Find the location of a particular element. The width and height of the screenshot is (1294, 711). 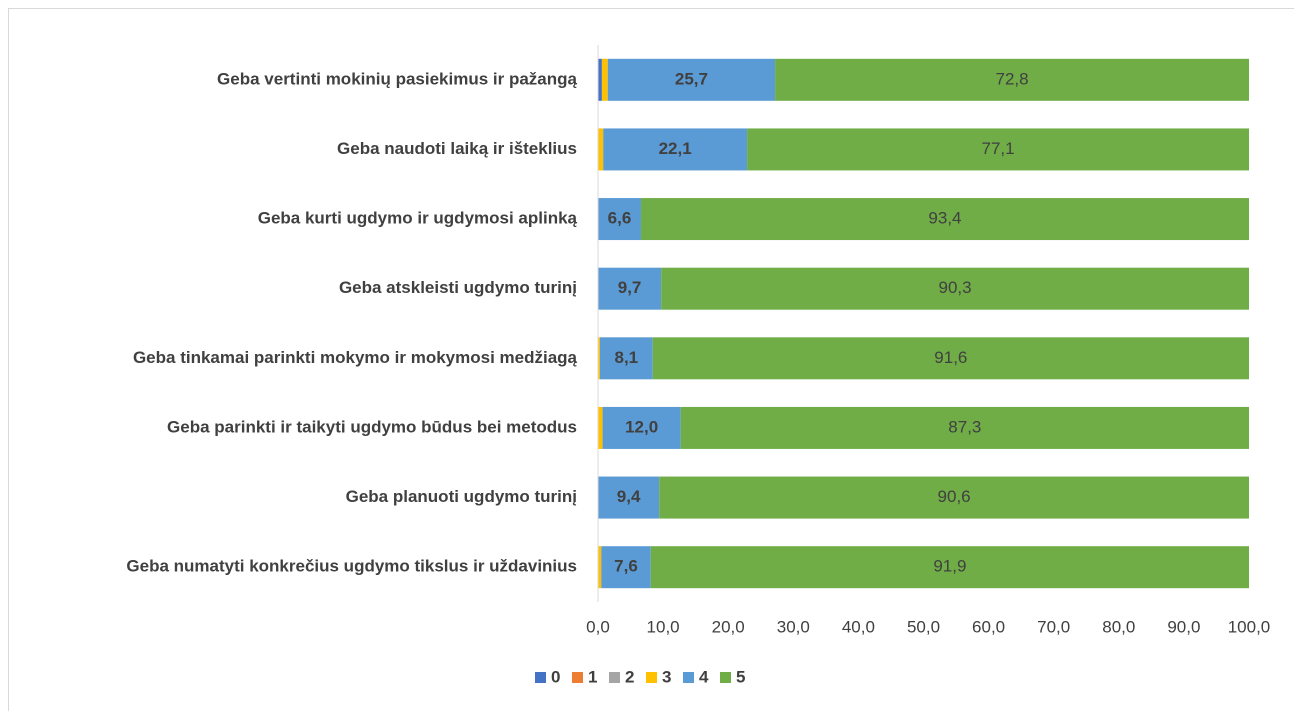

legend-label: 0 is located at coordinates (555, 676).